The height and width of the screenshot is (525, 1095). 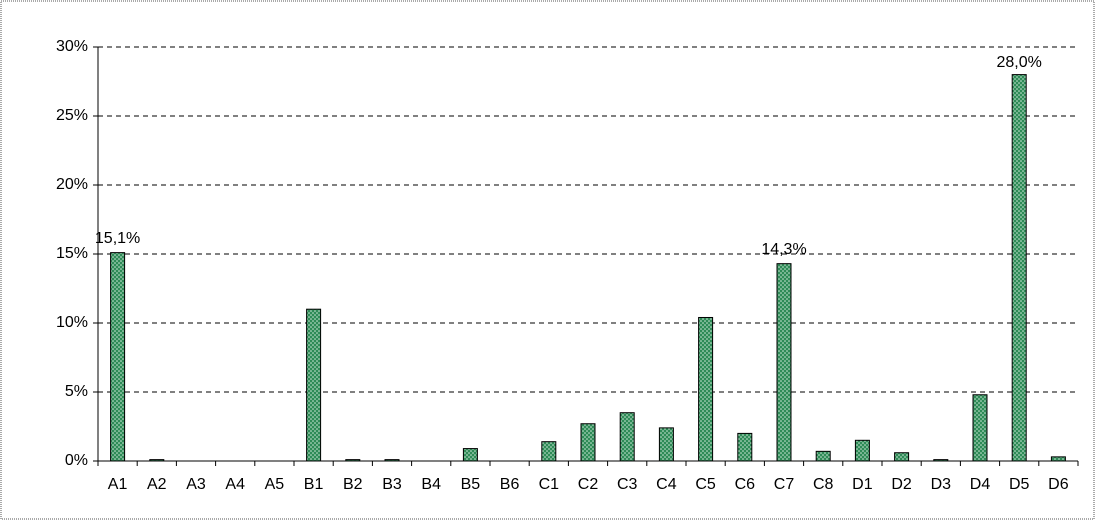 I want to click on x-tick-label: D5, so click(x=1019, y=484).